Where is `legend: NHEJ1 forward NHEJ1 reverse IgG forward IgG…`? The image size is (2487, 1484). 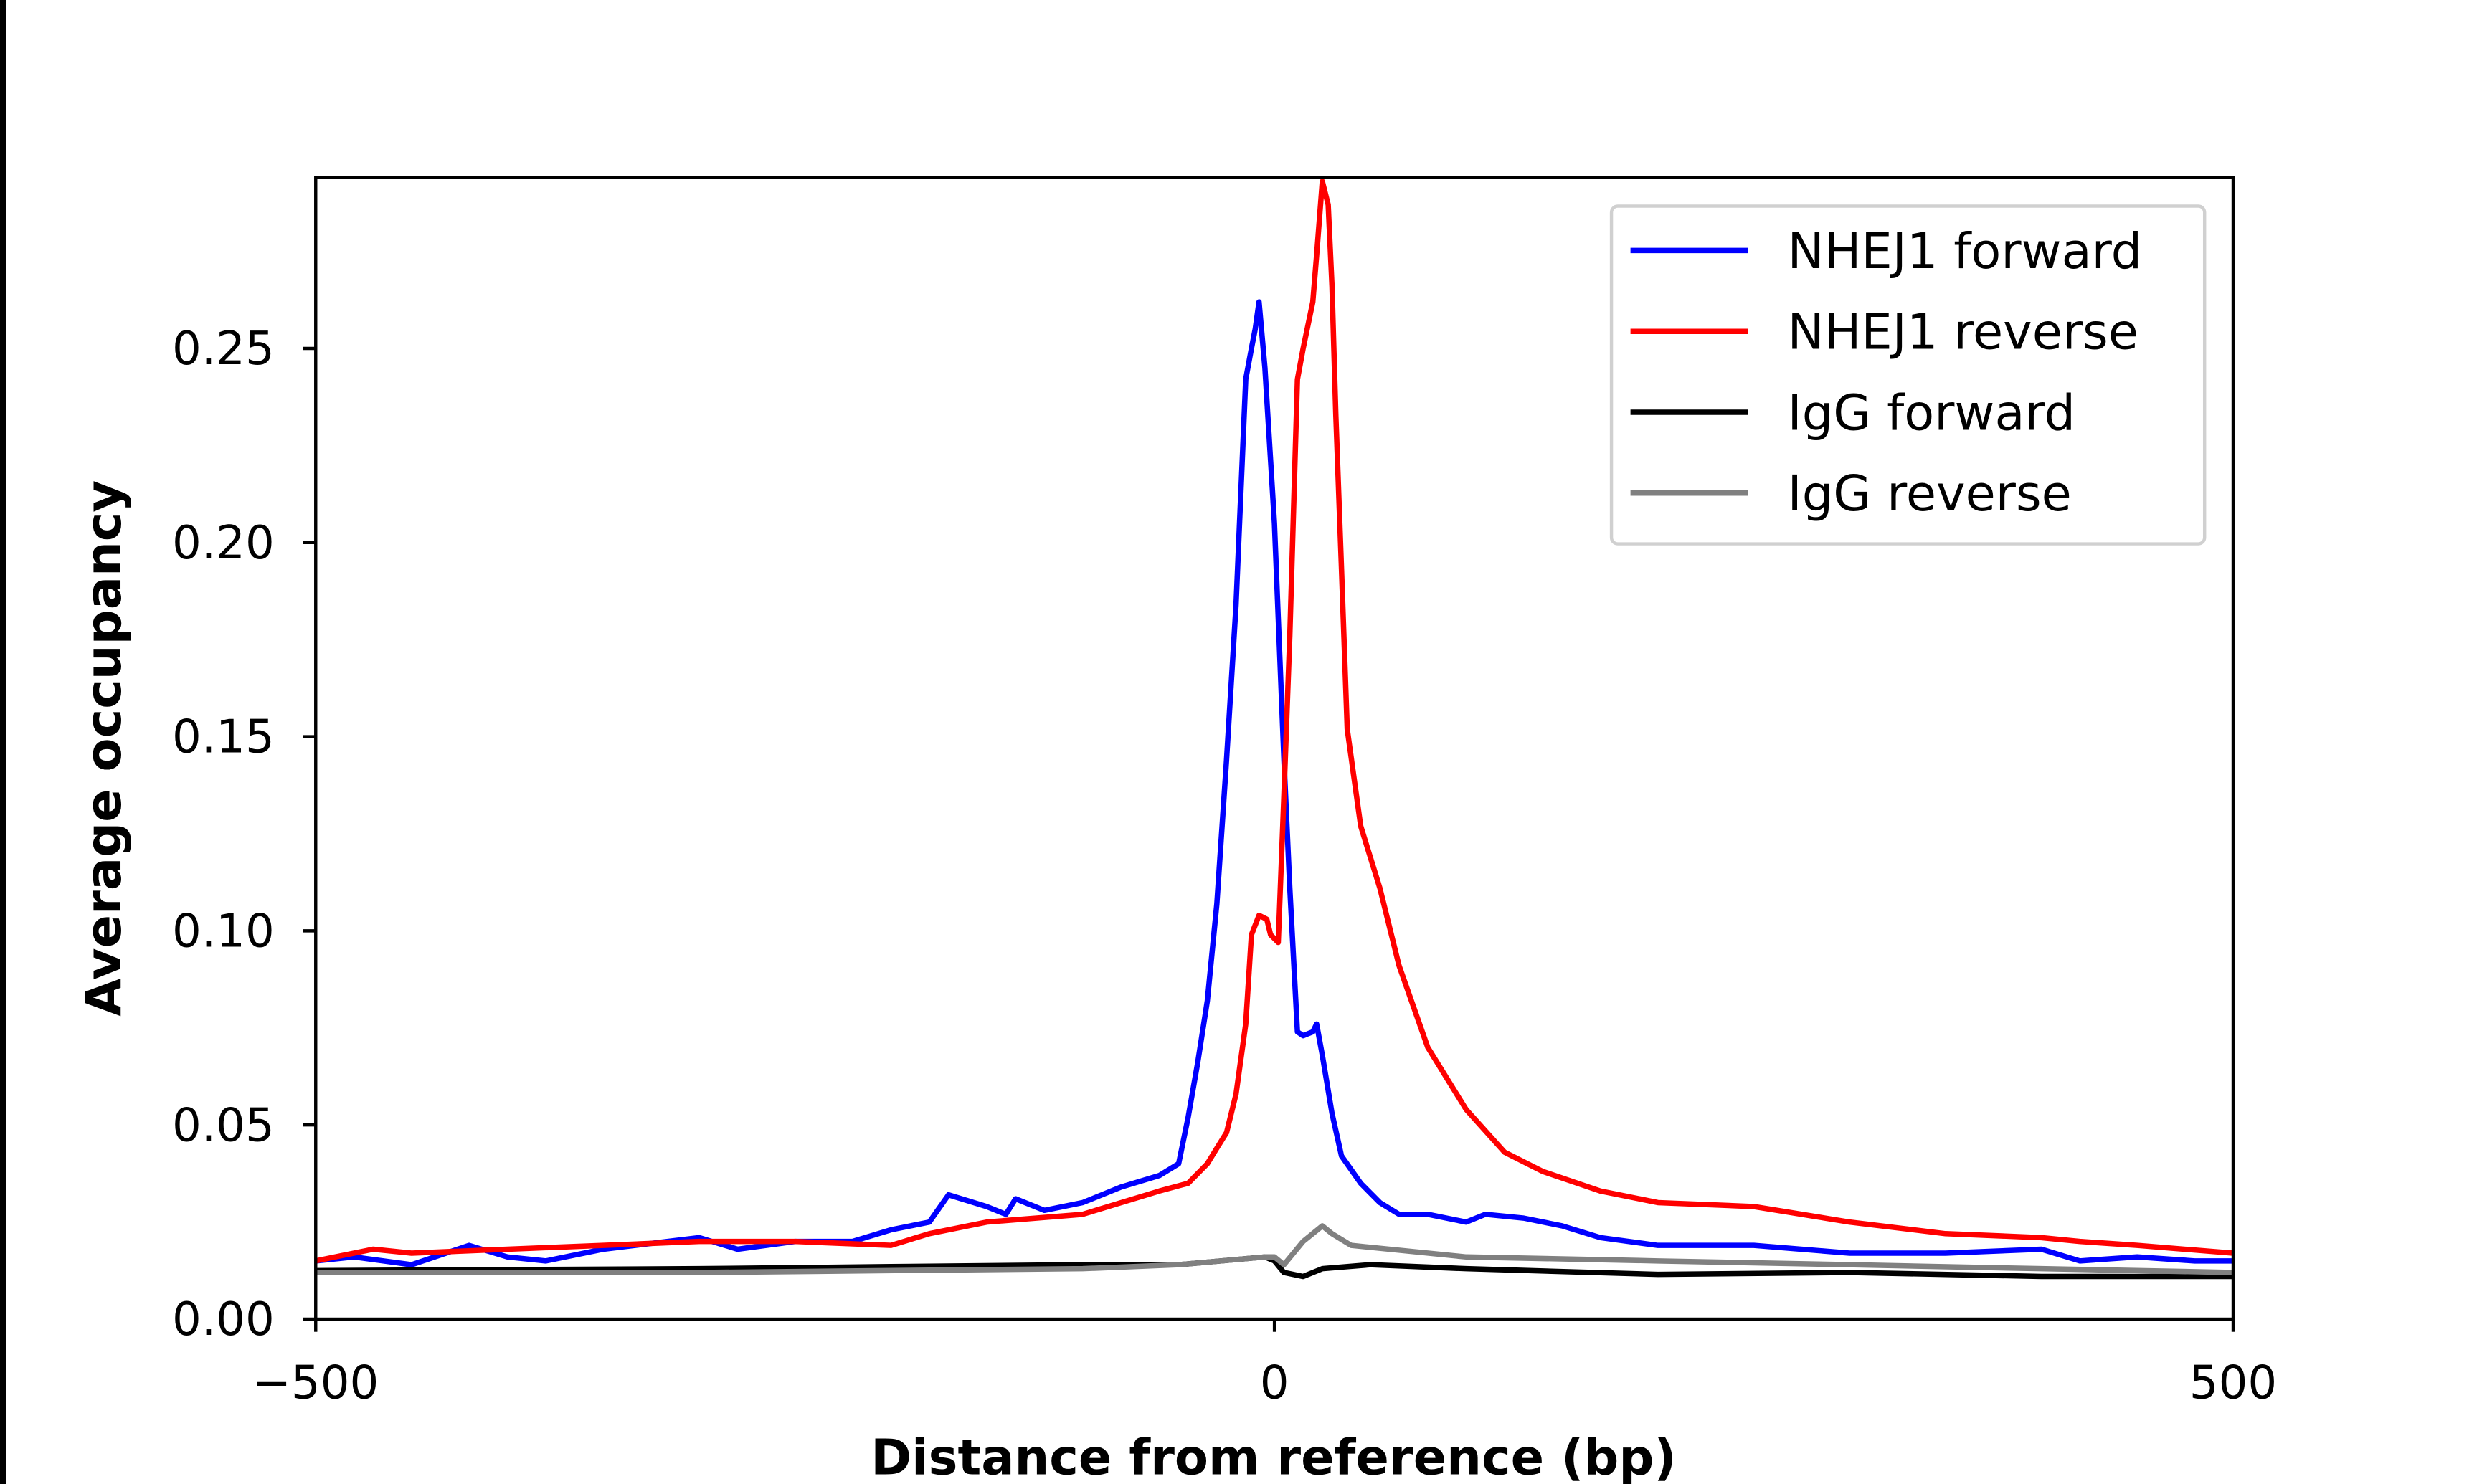 legend: NHEJ1 forward NHEJ1 reverse IgG forward IgG… is located at coordinates (1908, 375).